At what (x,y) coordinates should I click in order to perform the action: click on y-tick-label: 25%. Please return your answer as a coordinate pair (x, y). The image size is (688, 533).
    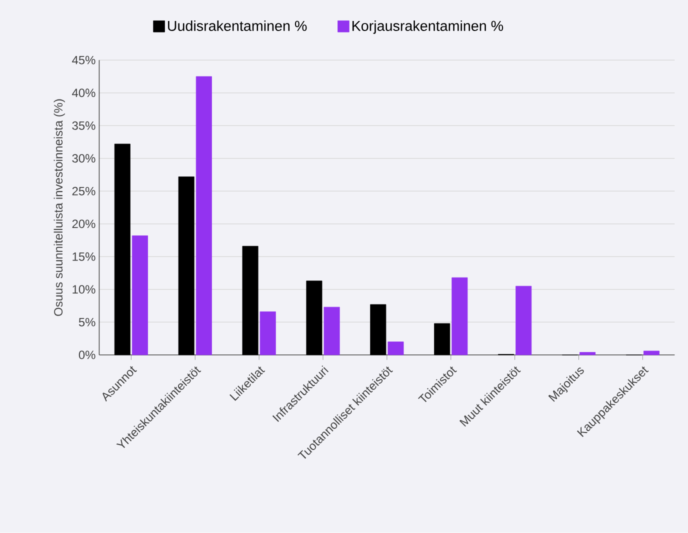
    Looking at the image, I should click on (84, 191).